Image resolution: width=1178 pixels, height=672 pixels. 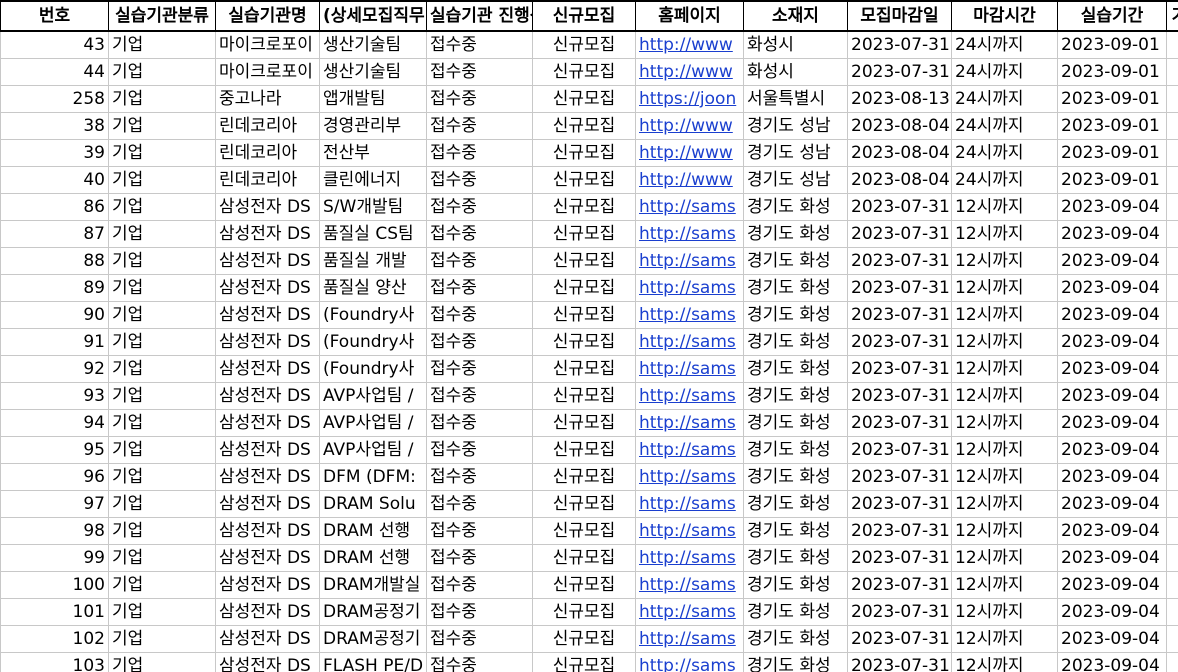 What do you see at coordinates (54, 126) in the screenshot?
I see `cell-number: 38` at bounding box center [54, 126].